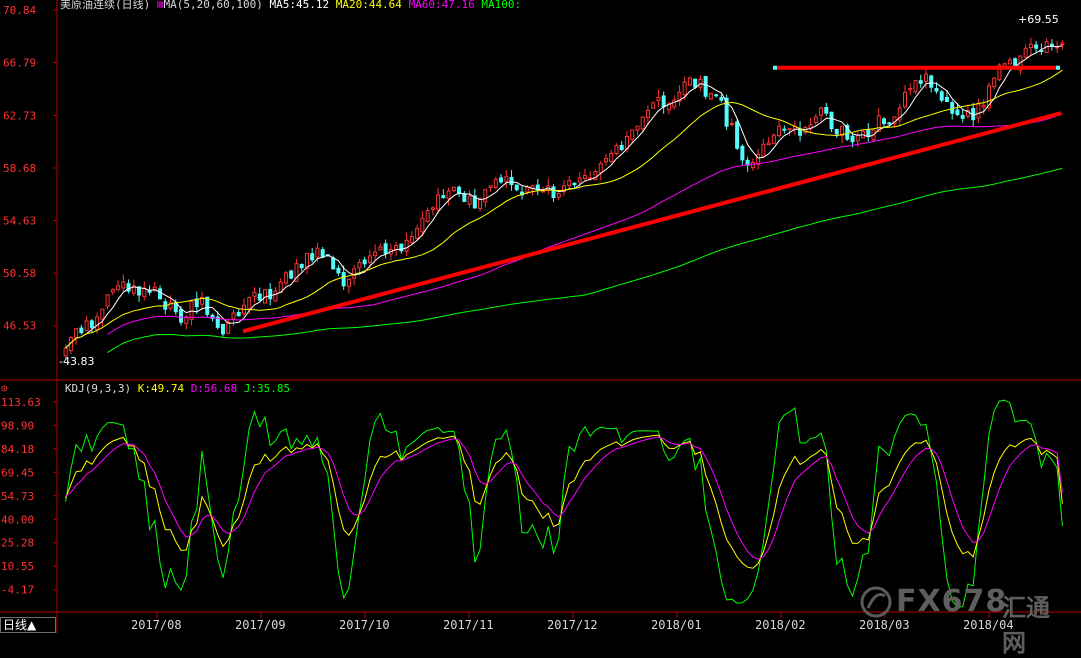 This screenshot has width=1081, height=658. I want to click on price-y-tick-label: 50.58, so click(19, 273).